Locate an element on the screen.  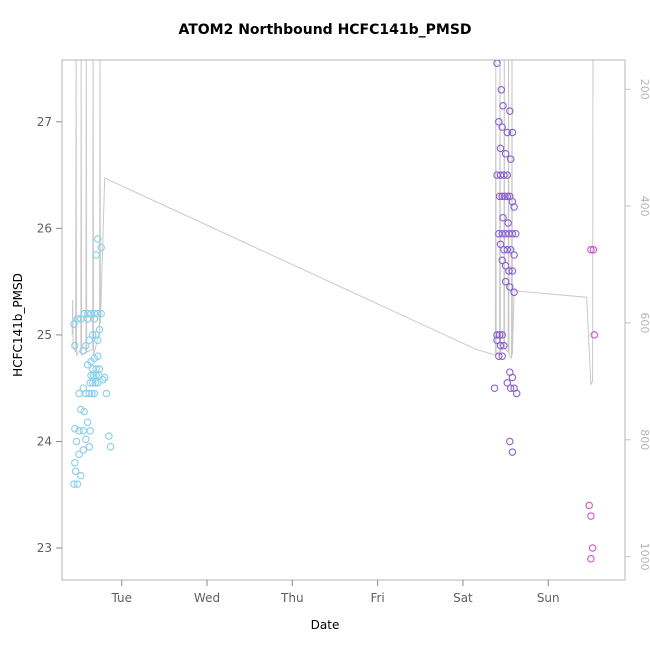
y-left-tick-label: 23 is located at coordinates (44, 548).